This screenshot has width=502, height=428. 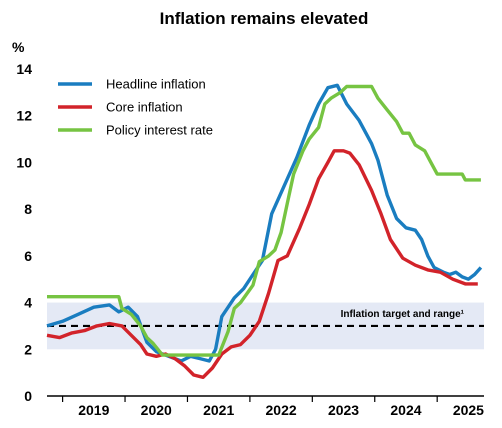 What do you see at coordinates (156, 84) in the screenshot?
I see `legend-label: Headline inflation` at bounding box center [156, 84].